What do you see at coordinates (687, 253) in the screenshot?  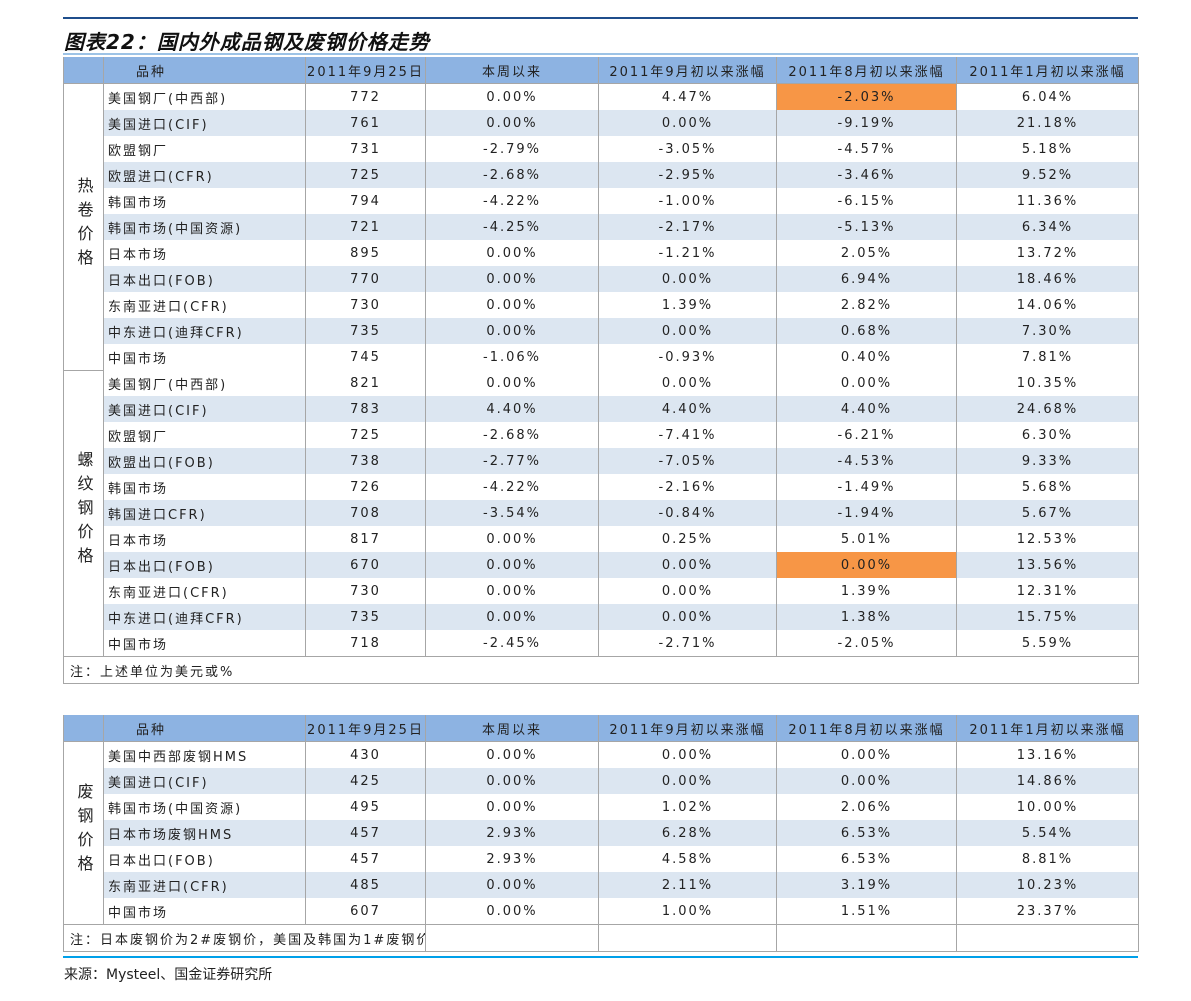 I see `value-cell: -1.21%` at bounding box center [687, 253].